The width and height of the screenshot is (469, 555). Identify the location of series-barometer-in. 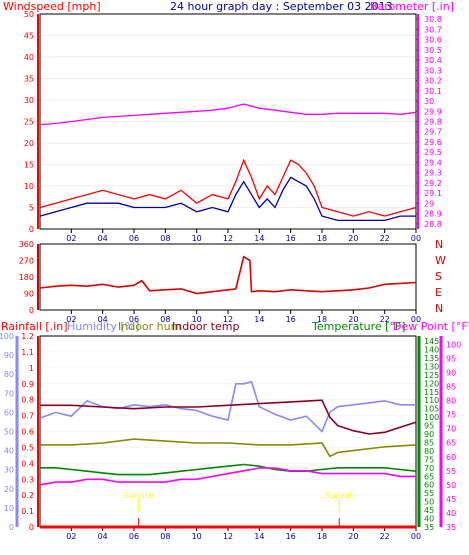
(228, 114).